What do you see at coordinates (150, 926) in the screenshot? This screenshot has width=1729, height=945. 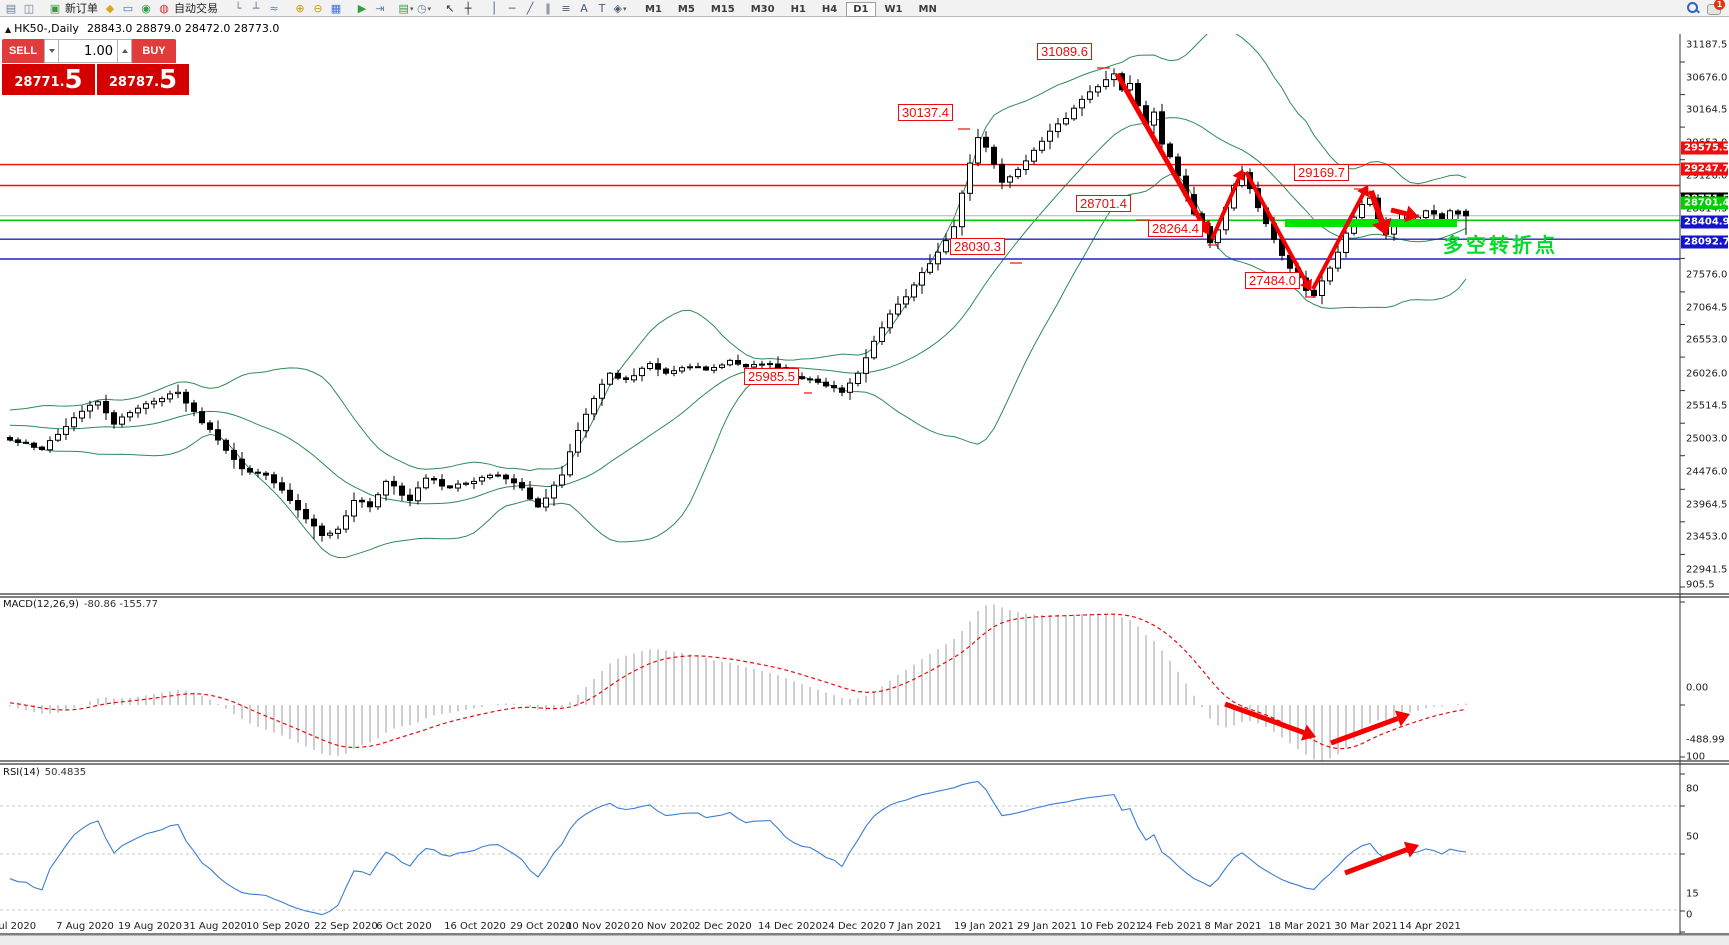 I see `date-label: 19 Aug 2020` at bounding box center [150, 926].